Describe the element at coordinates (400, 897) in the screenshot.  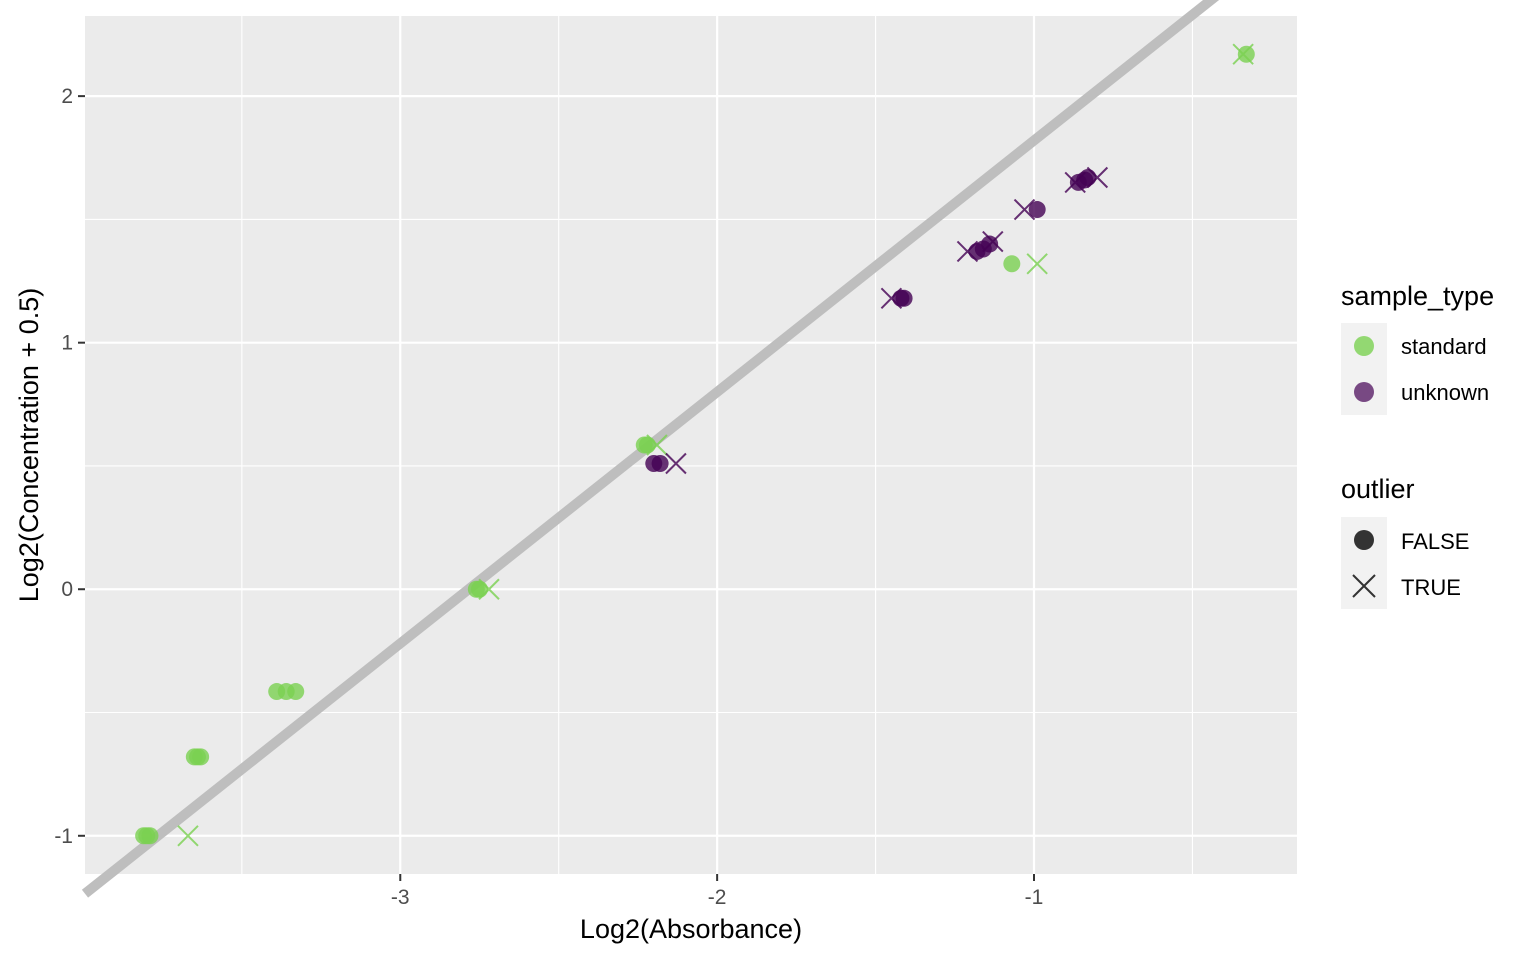
I see `x-tick-label: -3` at that location.